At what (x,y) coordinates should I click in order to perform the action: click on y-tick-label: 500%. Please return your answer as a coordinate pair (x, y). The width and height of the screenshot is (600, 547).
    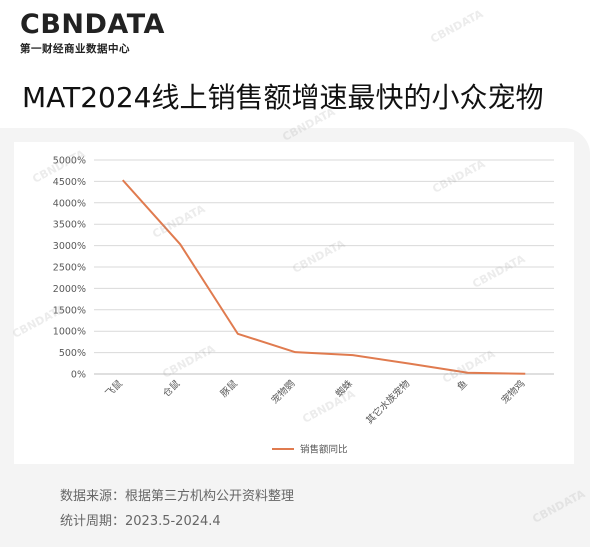
    Looking at the image, I should click on (72, 353).